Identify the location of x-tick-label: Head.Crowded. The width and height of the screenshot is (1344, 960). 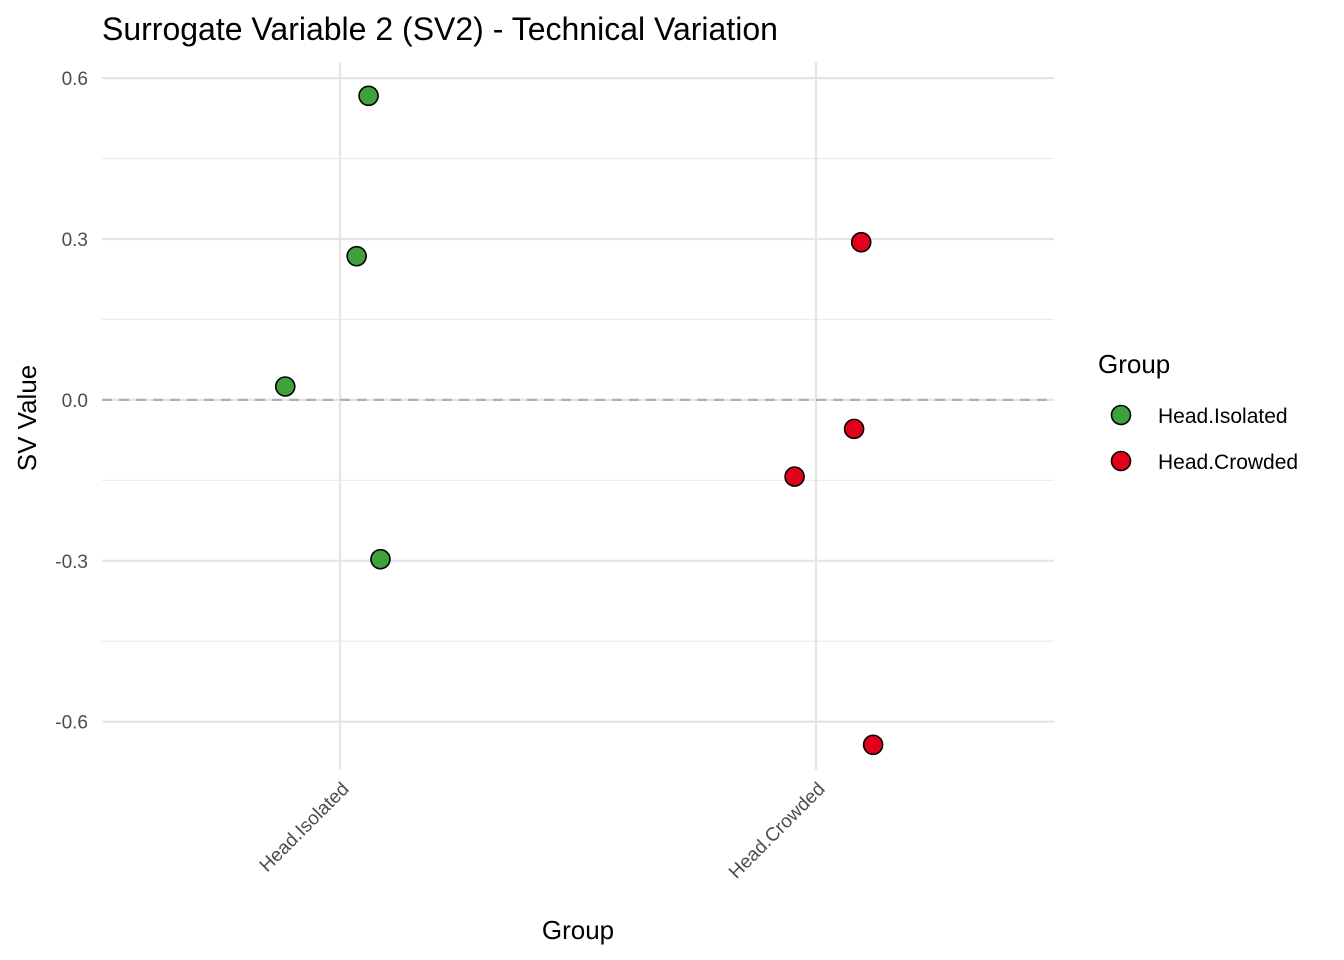
(777, 831).